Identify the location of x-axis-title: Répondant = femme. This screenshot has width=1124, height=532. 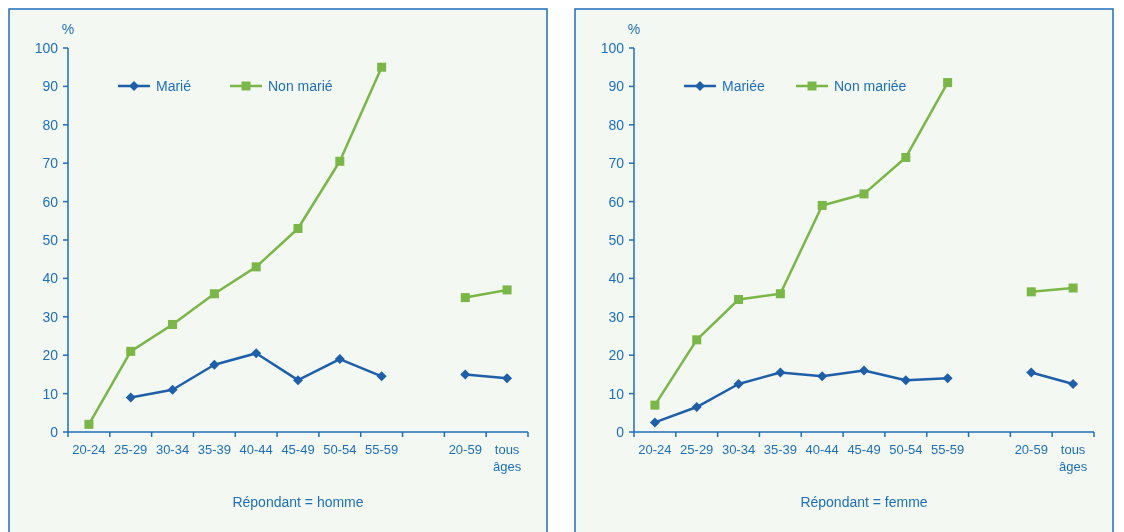
(864, 502).